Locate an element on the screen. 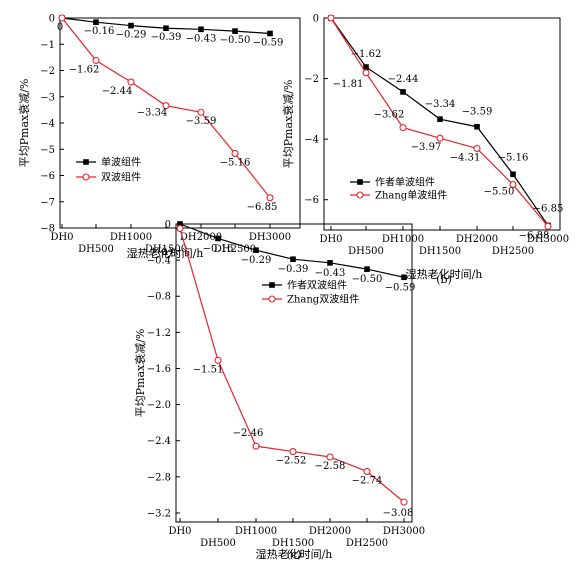 The image size is (584, 571). data-label: −2.44 is located at coordinates (117, 91).